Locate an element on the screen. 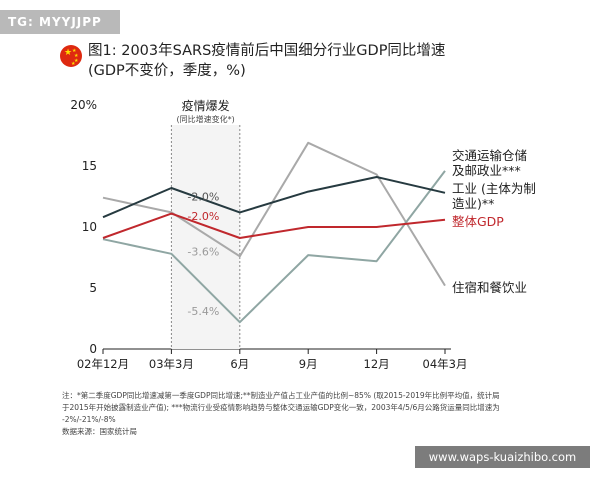 Image resolution: width=600 pixels, height=480 pixels. change-label: -5.4% is located at coordinates (203, 311).